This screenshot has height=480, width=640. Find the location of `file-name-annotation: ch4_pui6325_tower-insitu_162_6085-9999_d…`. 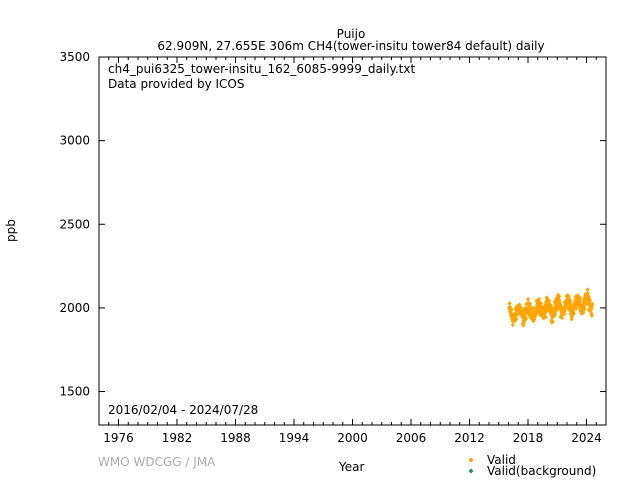

file-name-annotation: ch4_pui6325_tower-insitu_162_6085-9999_d… is located at coordinates (261, 69).